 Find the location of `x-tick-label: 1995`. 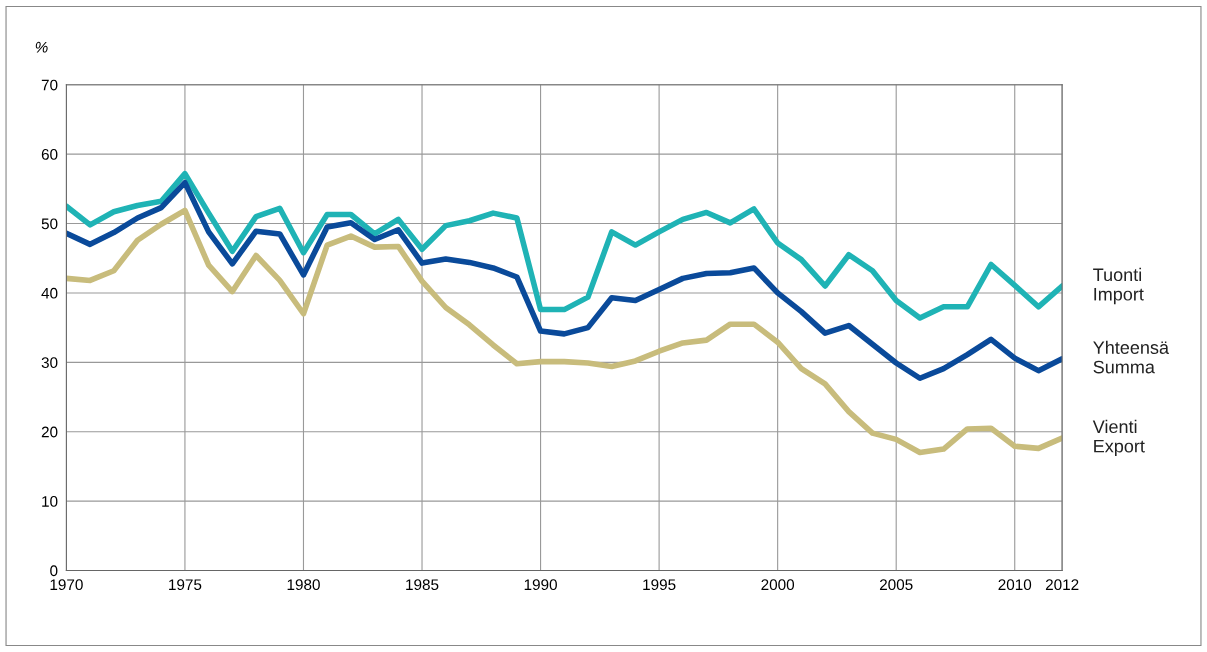

x-tick-label: 1995 is located at coordinates (659, 585).